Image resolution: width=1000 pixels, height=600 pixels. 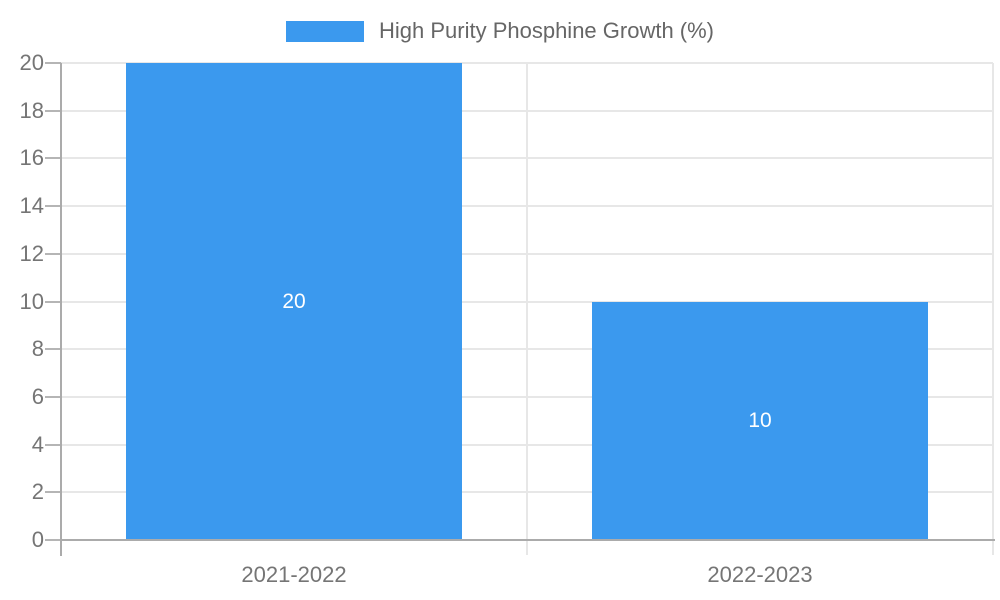 I want to click on legend-item: High Purity Phosphine Growth (%), so click(x=500, y=31).